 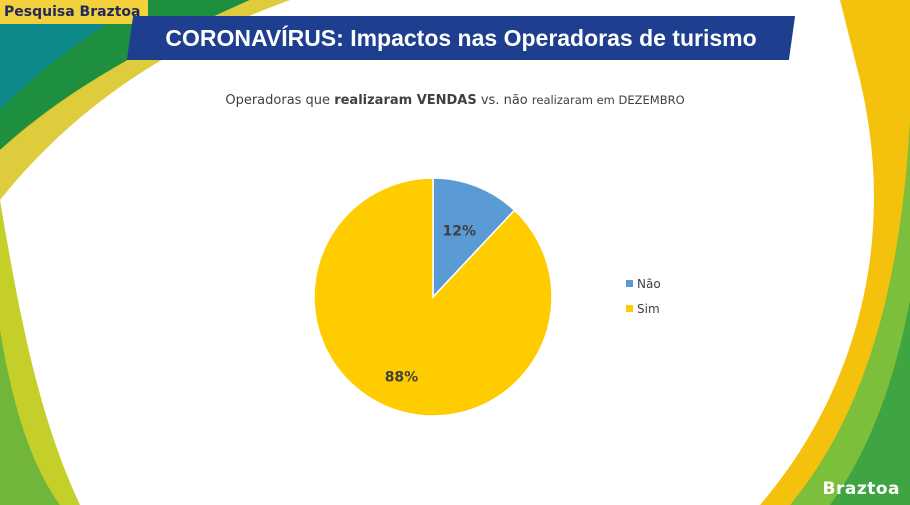 What do you see at coordinates (504, 100) in the screenshot?
I see `chart-title-part2: vs. não` at bounding box center [504, 100].